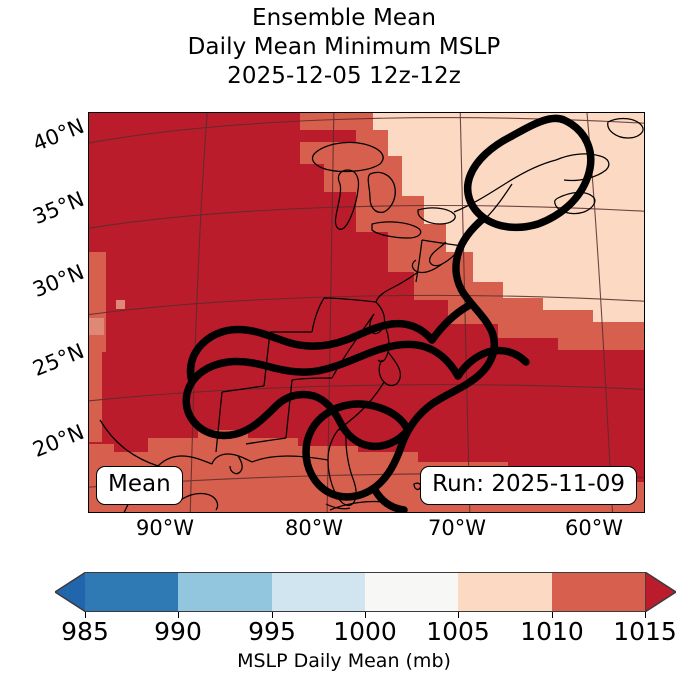  What do you see at coordinates (58, 280) in the screenshot?
I see `lat-tick-30N: 30°N` at bounding box center [58, 280].